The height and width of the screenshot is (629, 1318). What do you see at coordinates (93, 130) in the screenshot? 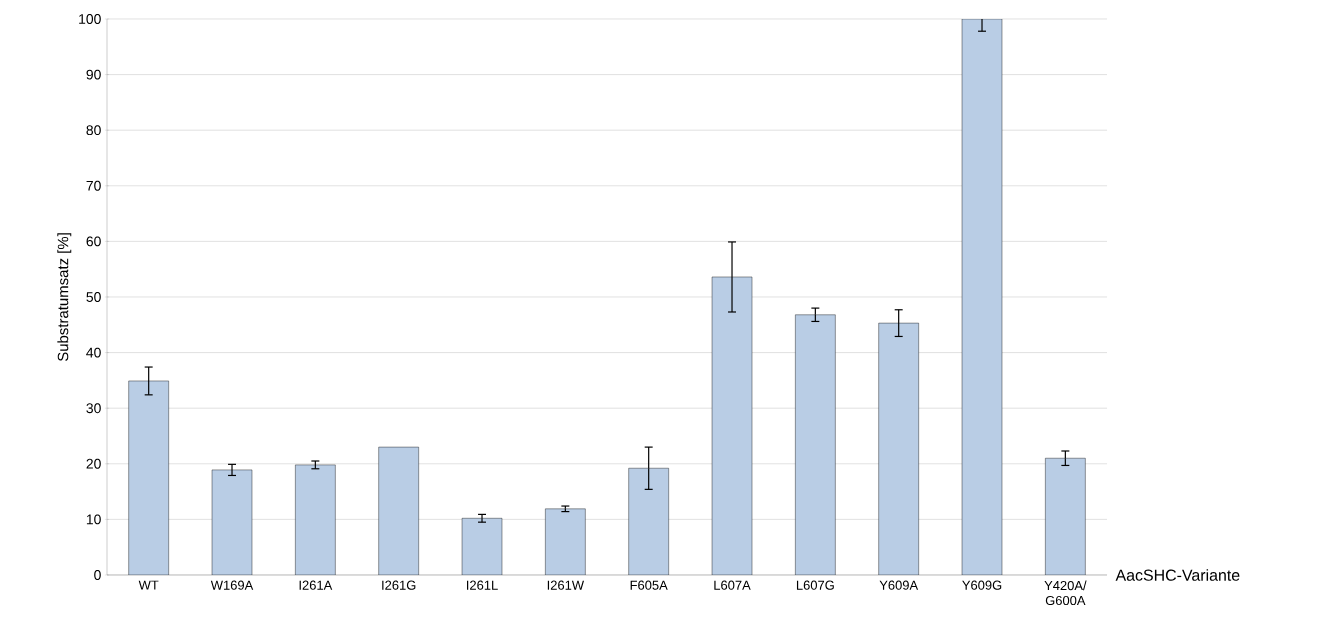
I see `y-tick-label: 80` at bounding box center [93, 130].